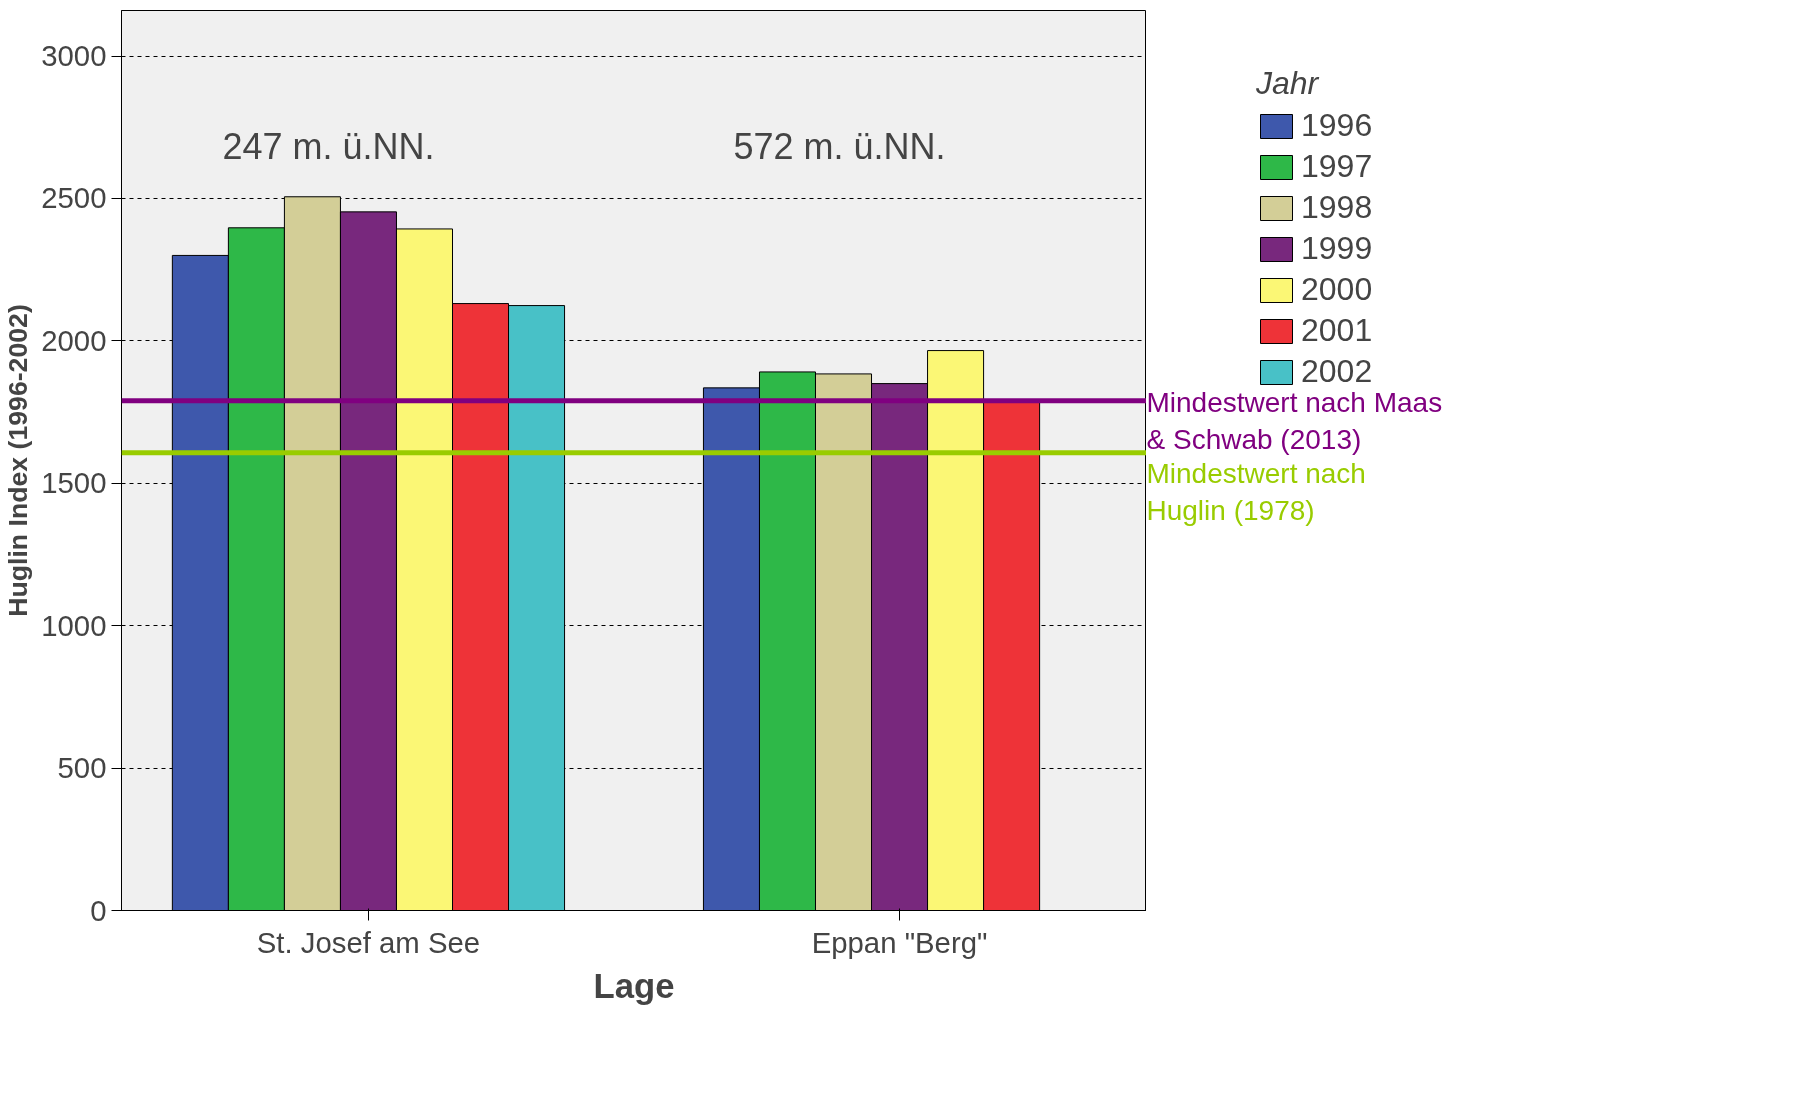 The height and width of the screenshot is (1120, 1813). I want to click on legend-label: 1999, so click(1337, 248).